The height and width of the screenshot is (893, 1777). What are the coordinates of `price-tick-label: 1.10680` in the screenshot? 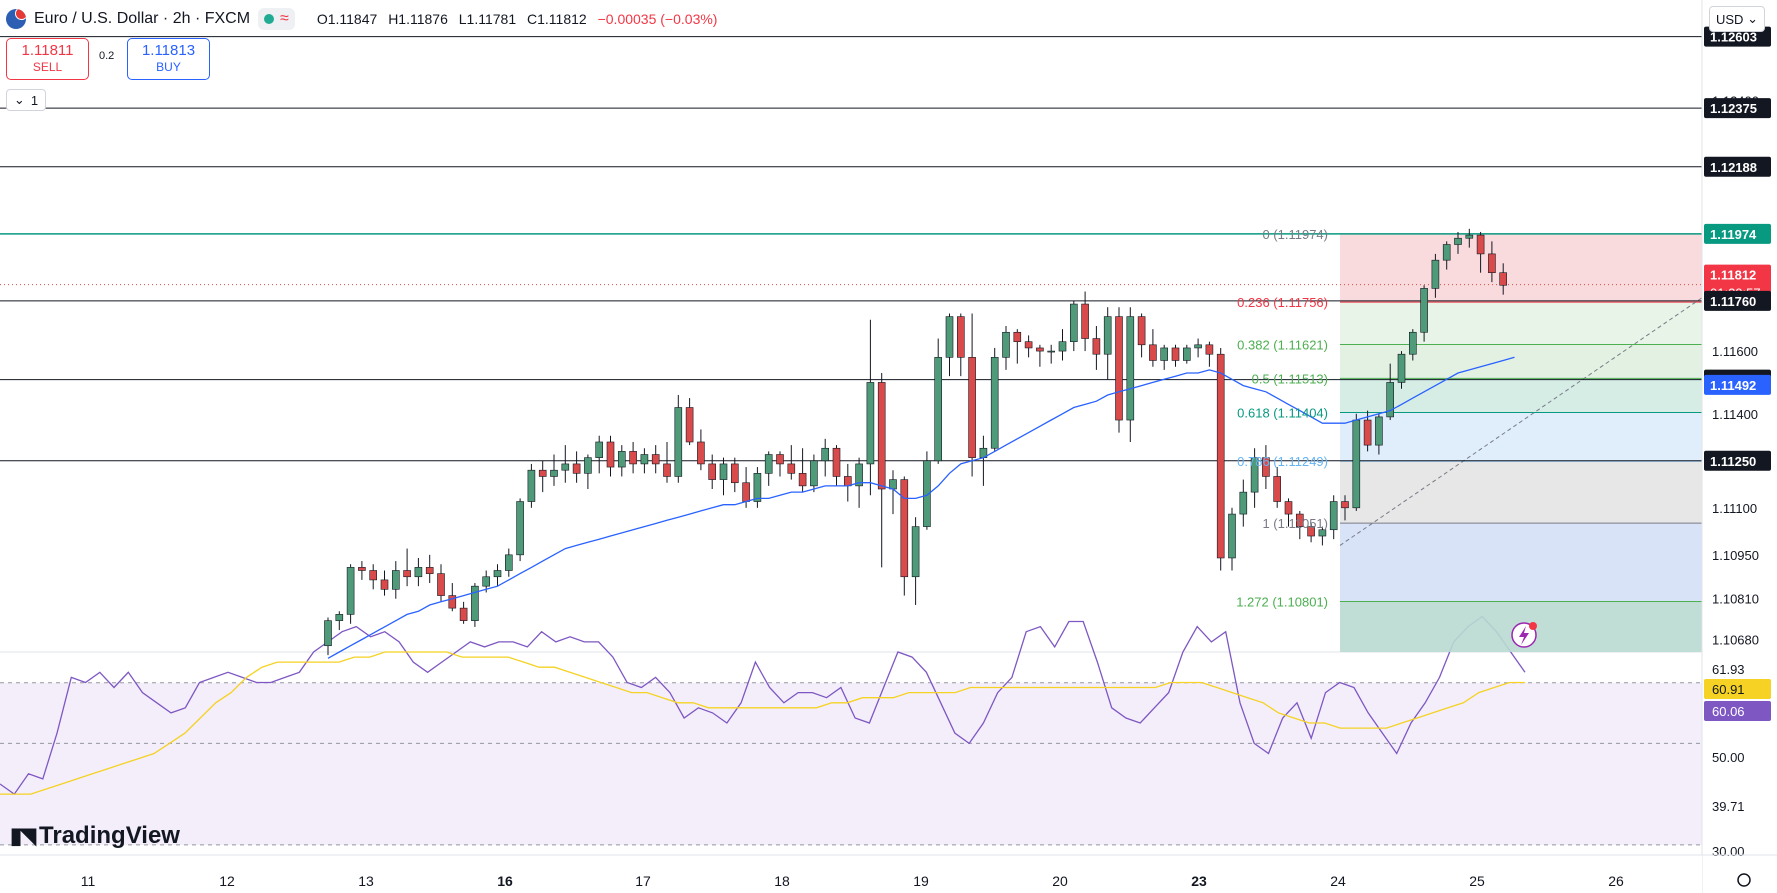 It's located at (1735, 639).